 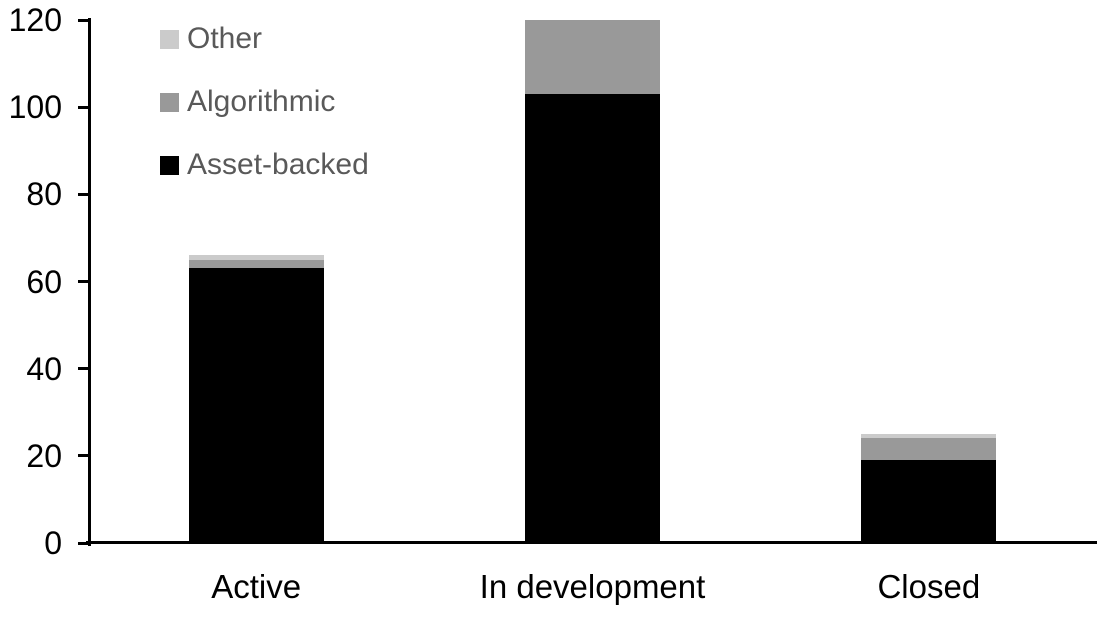 I want to click on x-category-label: Active, so click(x=256, y=586).